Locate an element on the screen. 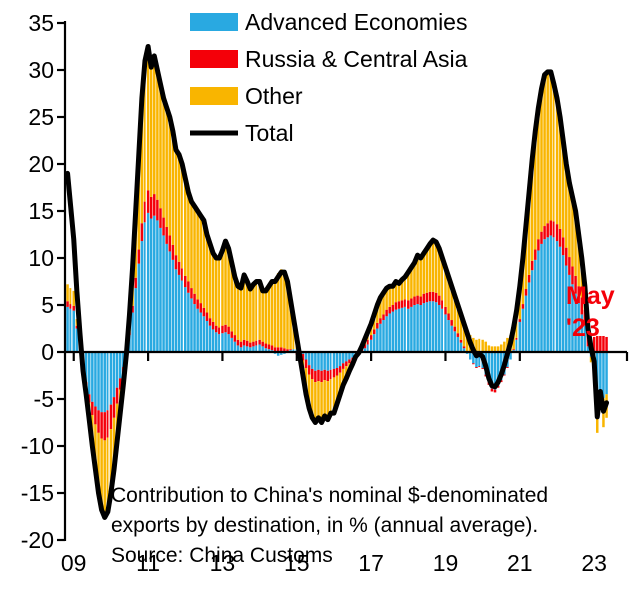  legend-label: Other is located at coordinates (274, 95).